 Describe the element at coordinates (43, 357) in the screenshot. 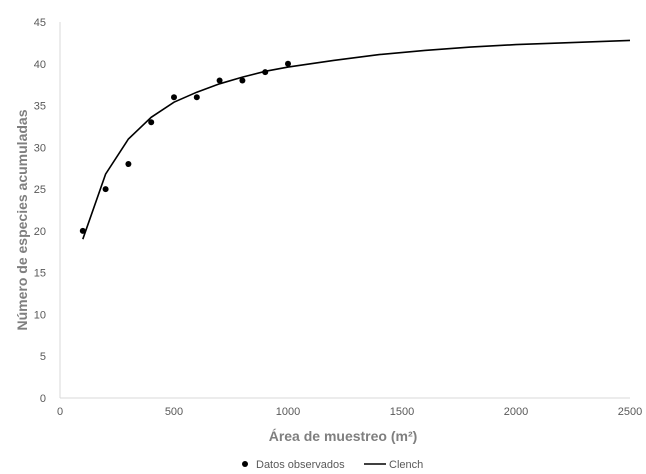

I see `y-tick-label: 5` at that location.